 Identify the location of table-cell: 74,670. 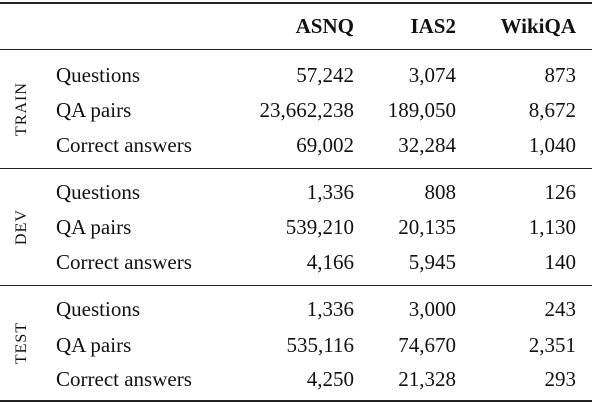
(427, 345).